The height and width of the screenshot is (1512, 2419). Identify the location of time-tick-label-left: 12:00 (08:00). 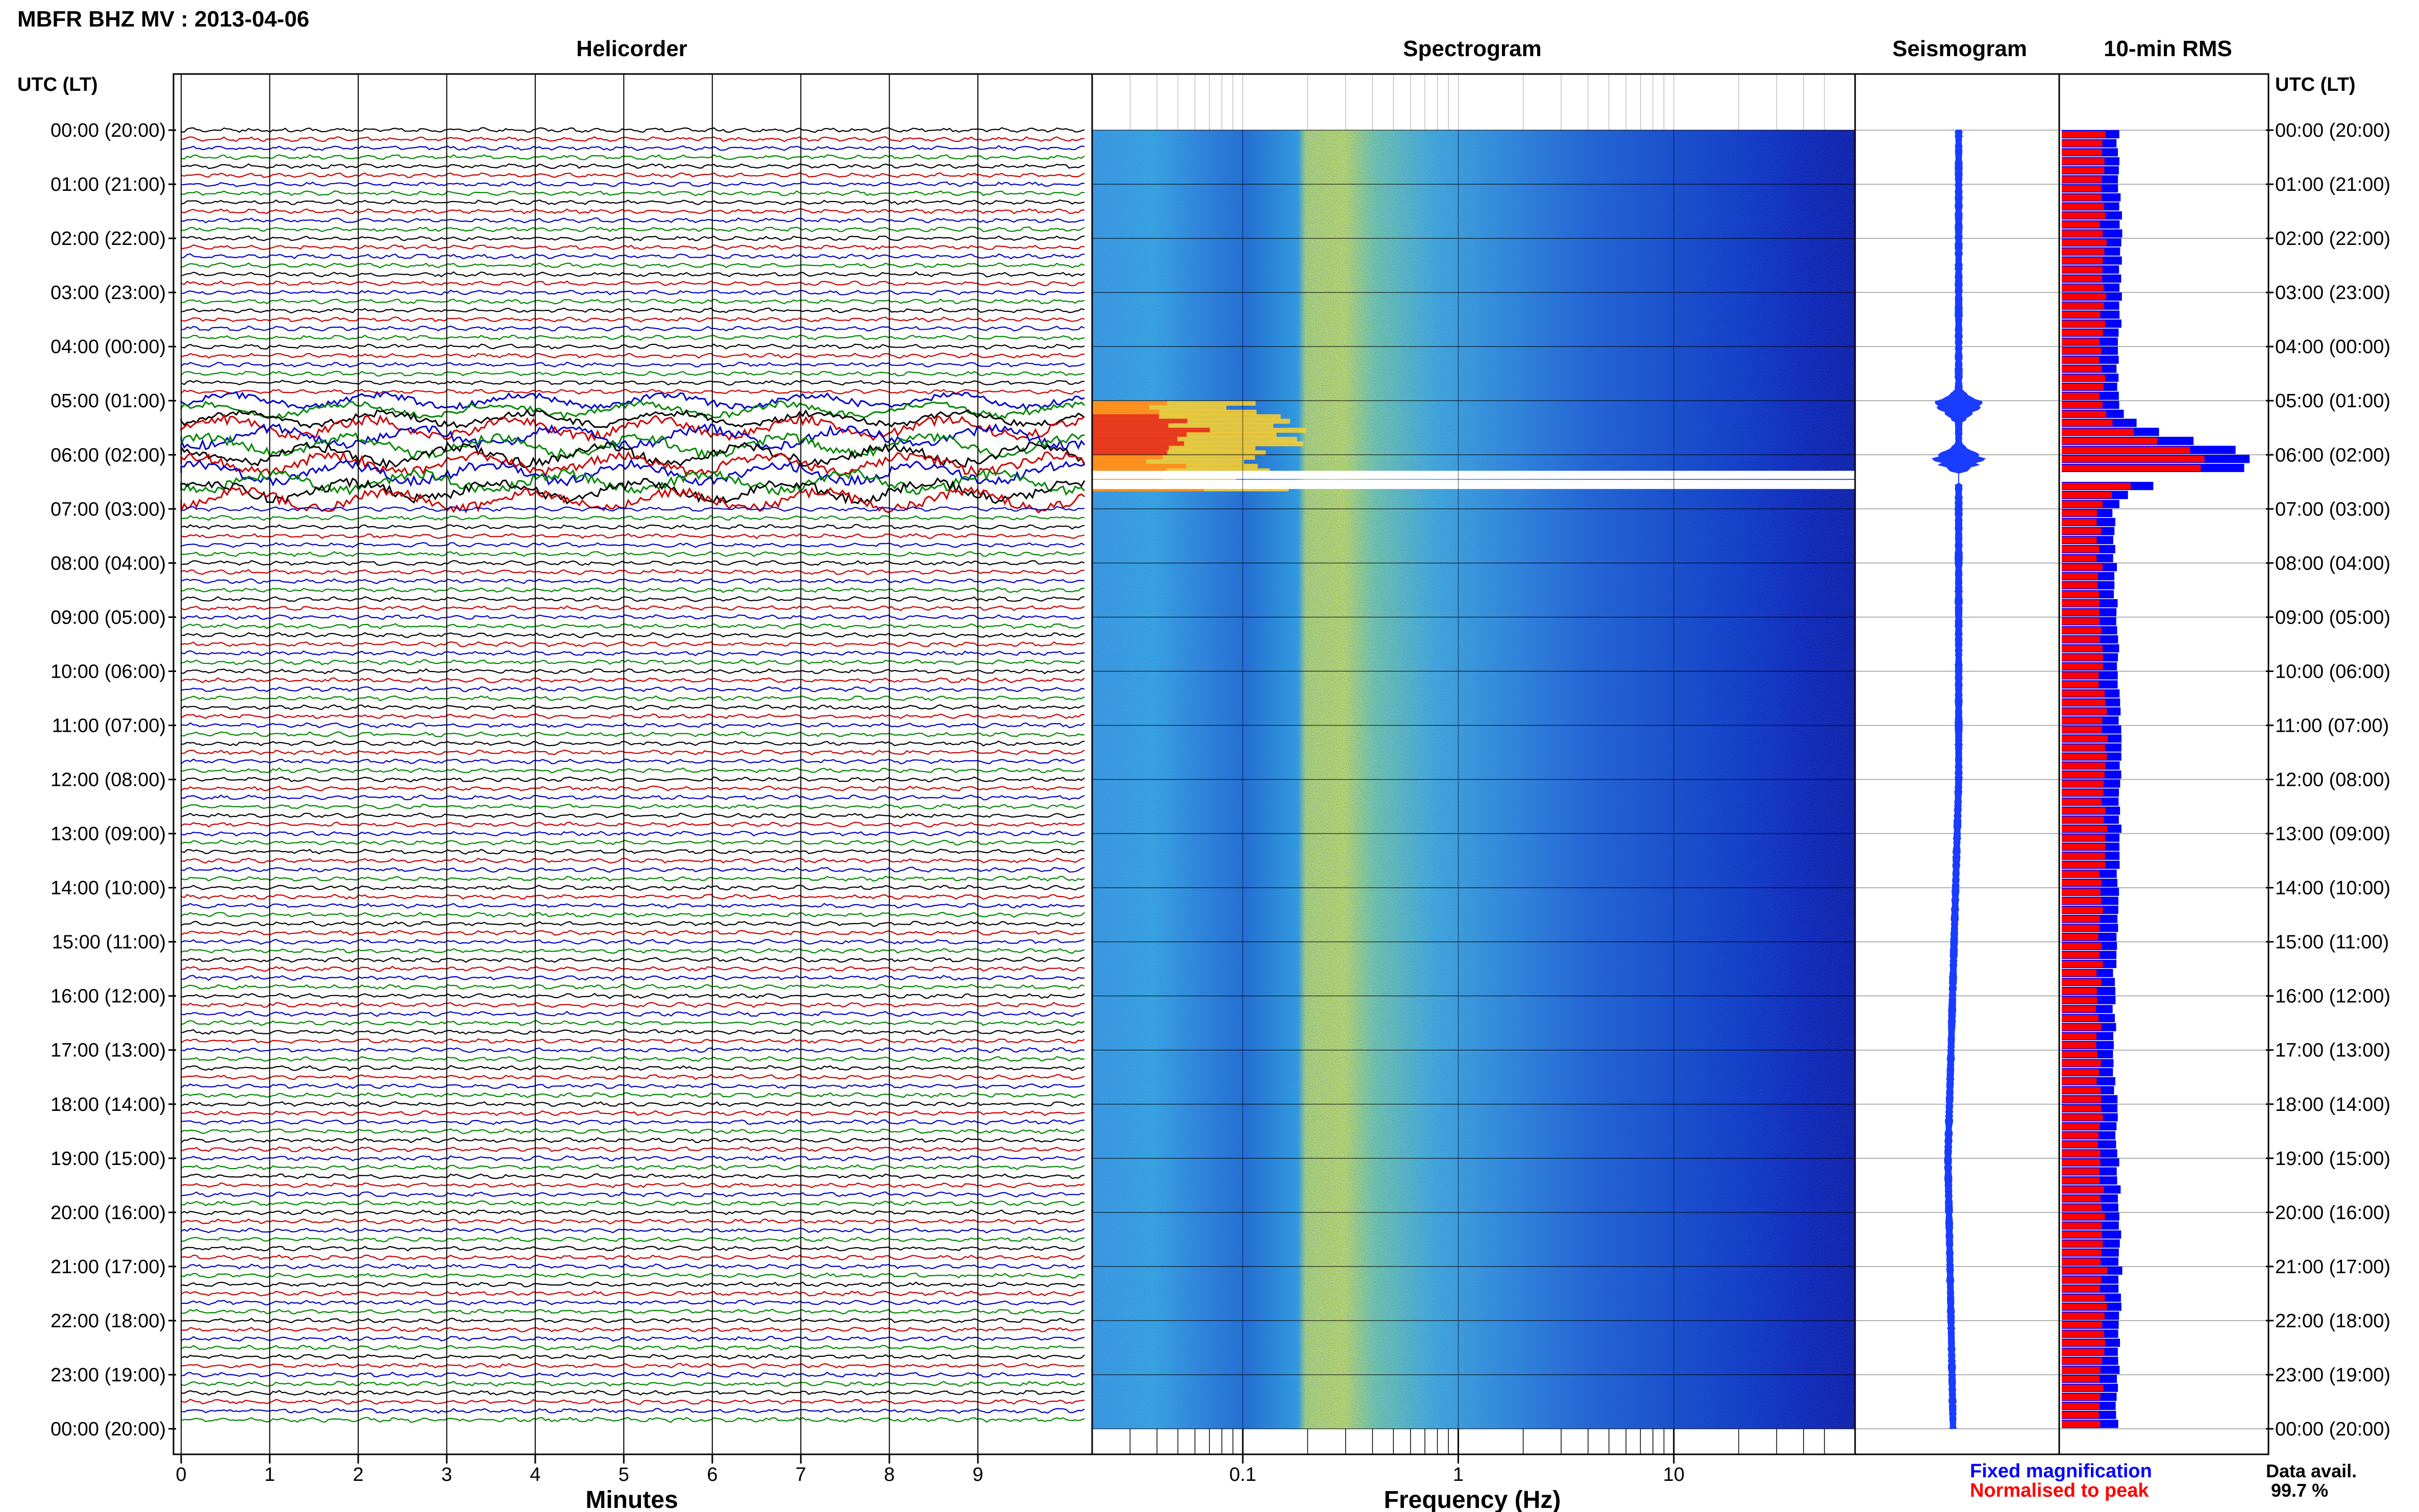
(108, 780).